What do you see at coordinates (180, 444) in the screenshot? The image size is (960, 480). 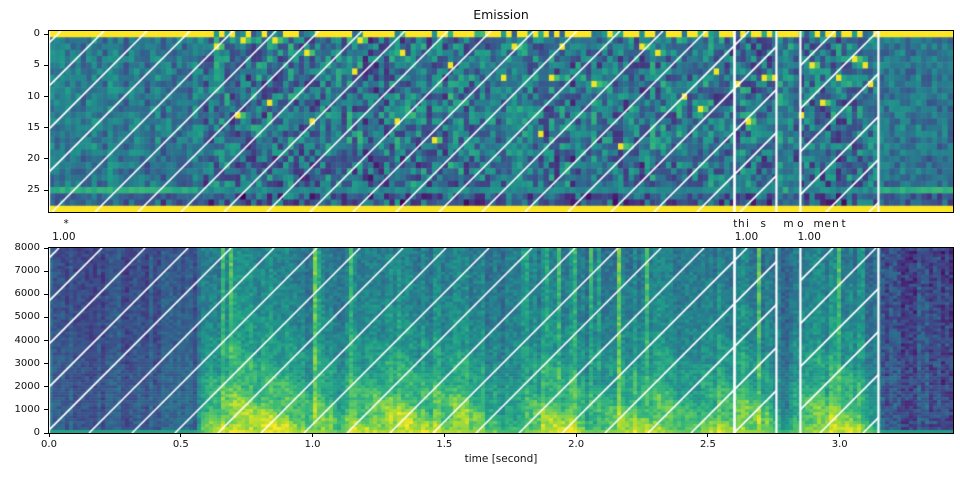 I see `x-tick-label: 0.5` at bounding box center [180, 444].